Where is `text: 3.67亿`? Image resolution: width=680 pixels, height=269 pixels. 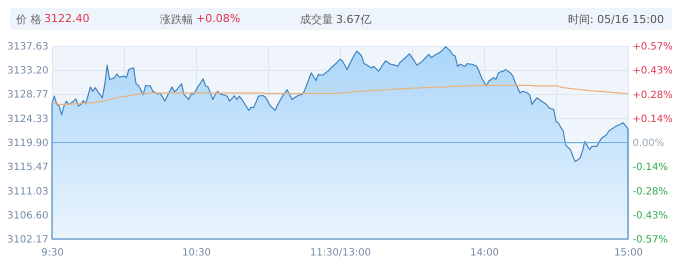
text: 3.67亿 is located at coordinates (354, 19).